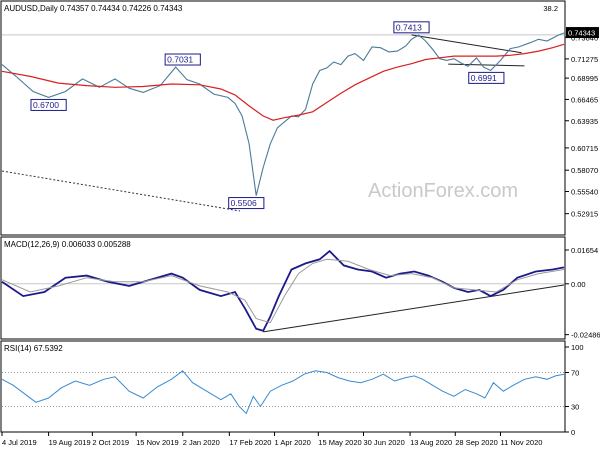 The image size is (600, 450). Describe the element at coordinates (578, 284) in the screenshot. I see `macd-tick-label: 0.00` at that location.